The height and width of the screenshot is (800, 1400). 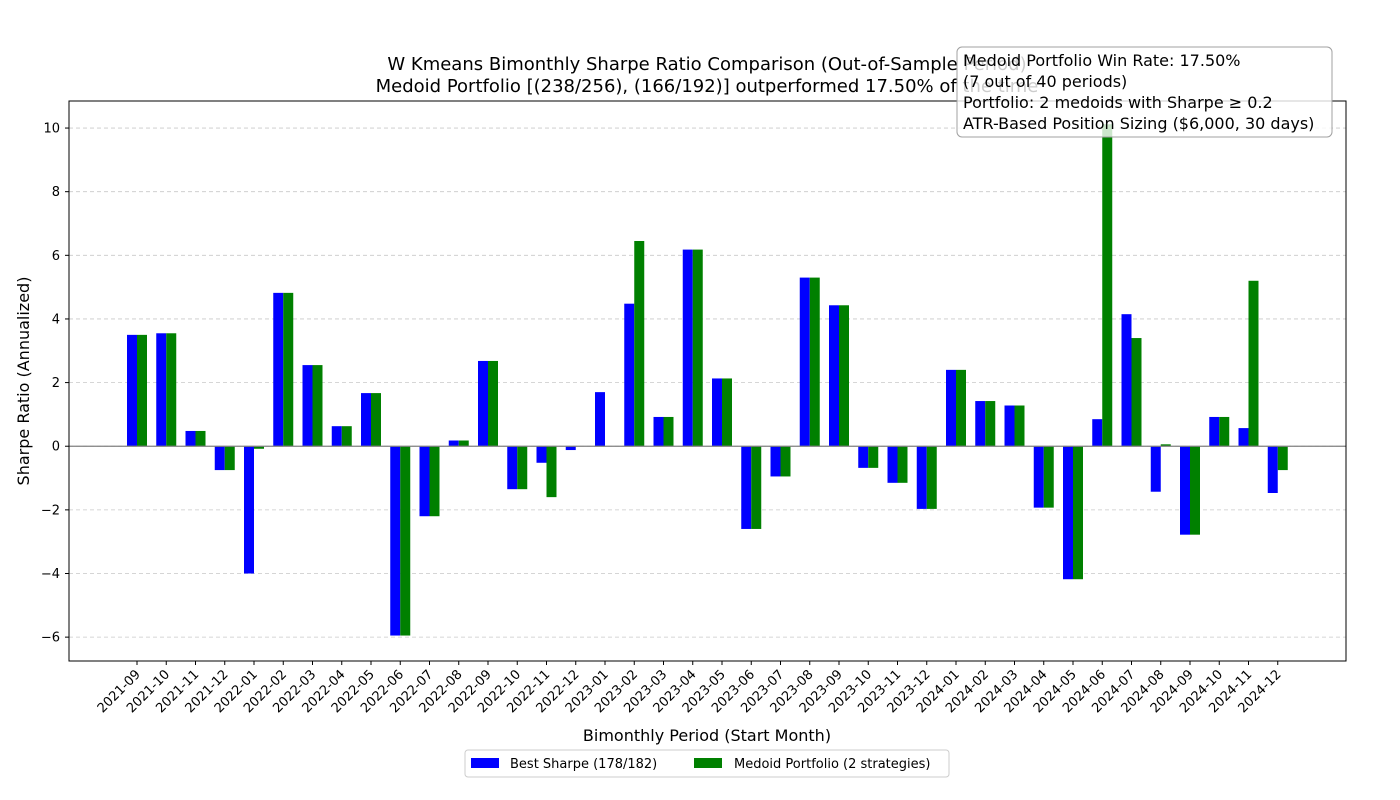 I want to click on annotation-line-periods: (7 out of 40 periods), so click(x=1045, y=81).